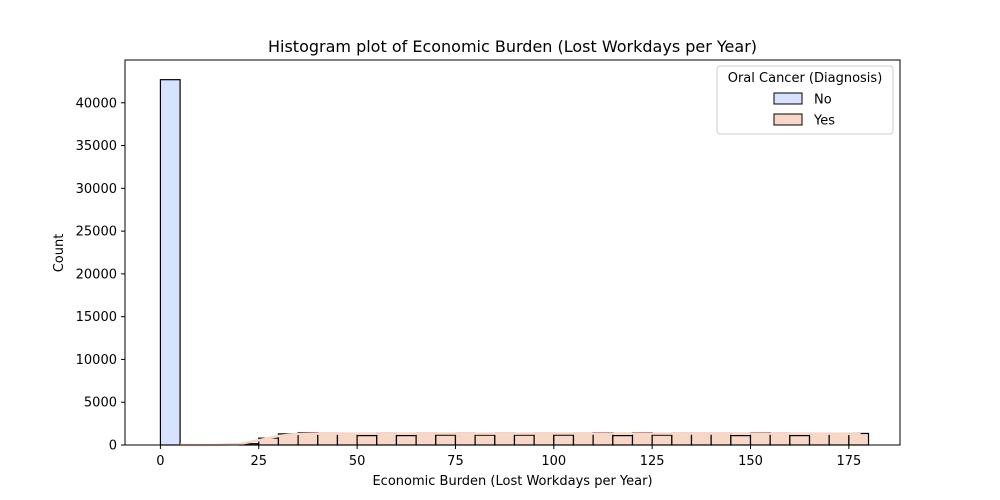 This screenshot has height=500, width=1000. I want to click on legend-label-yes: Yes, so click(824, 121).